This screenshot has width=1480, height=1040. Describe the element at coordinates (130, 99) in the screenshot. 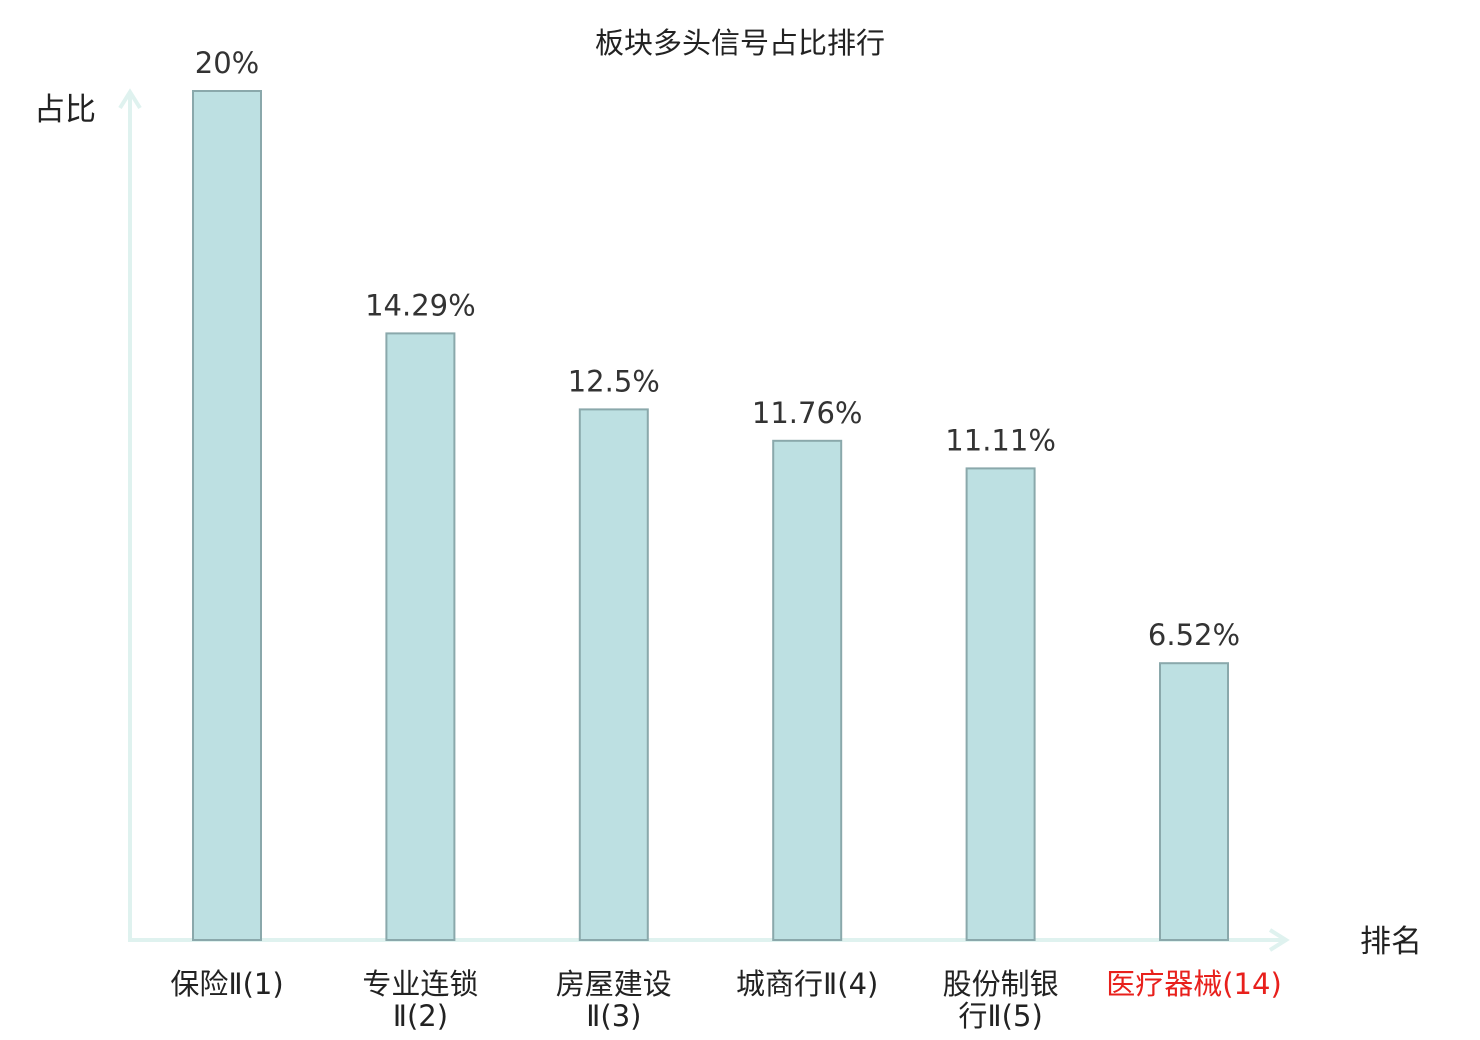

I see `y-axis-arrow-icon` at that location.